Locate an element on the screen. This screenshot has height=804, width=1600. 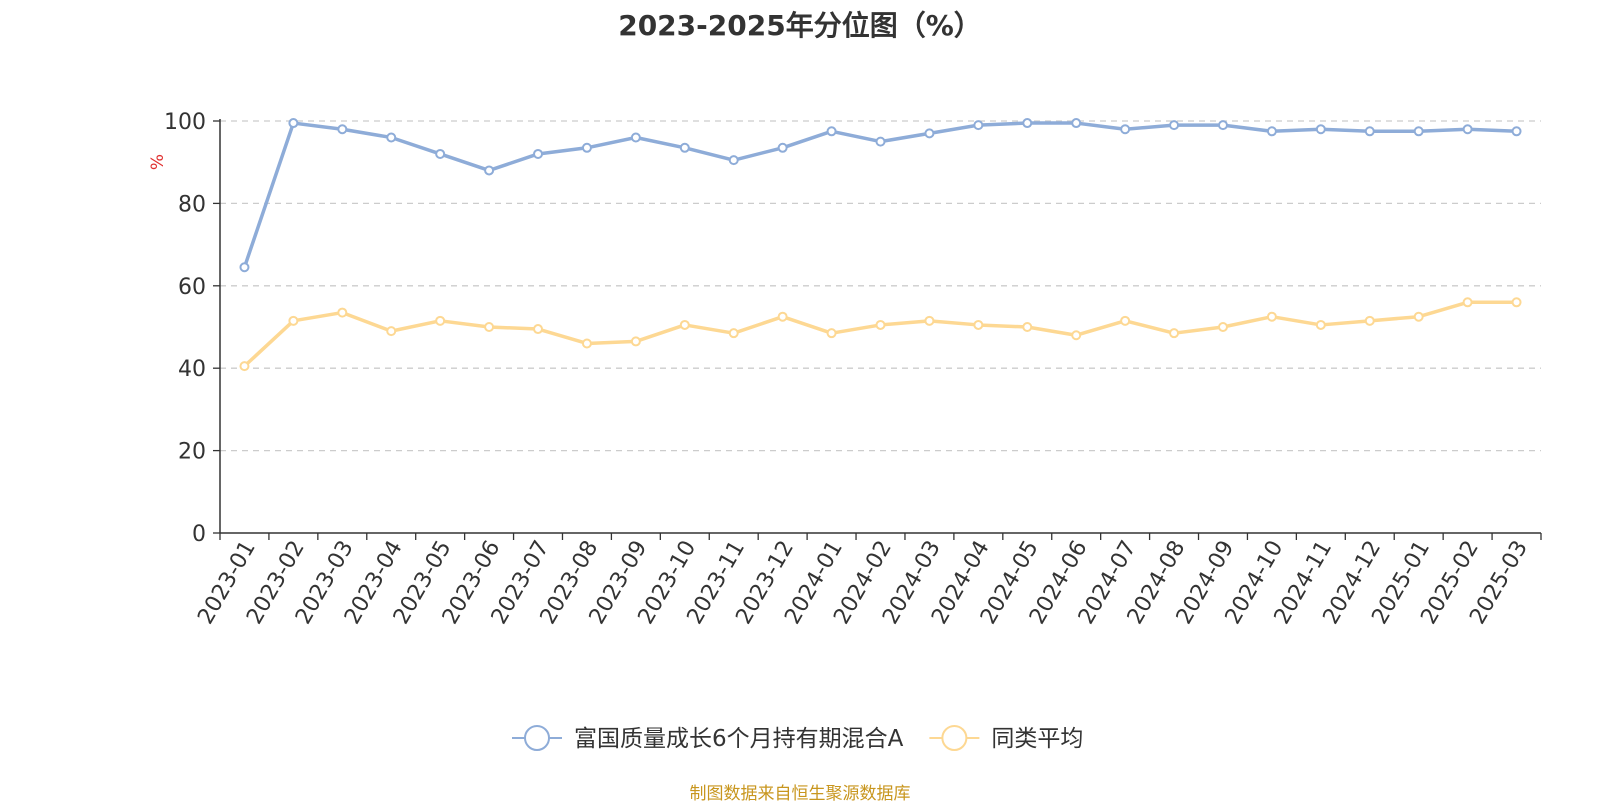
y-tick-label-60: 60 is located at coordinates (192, 287).